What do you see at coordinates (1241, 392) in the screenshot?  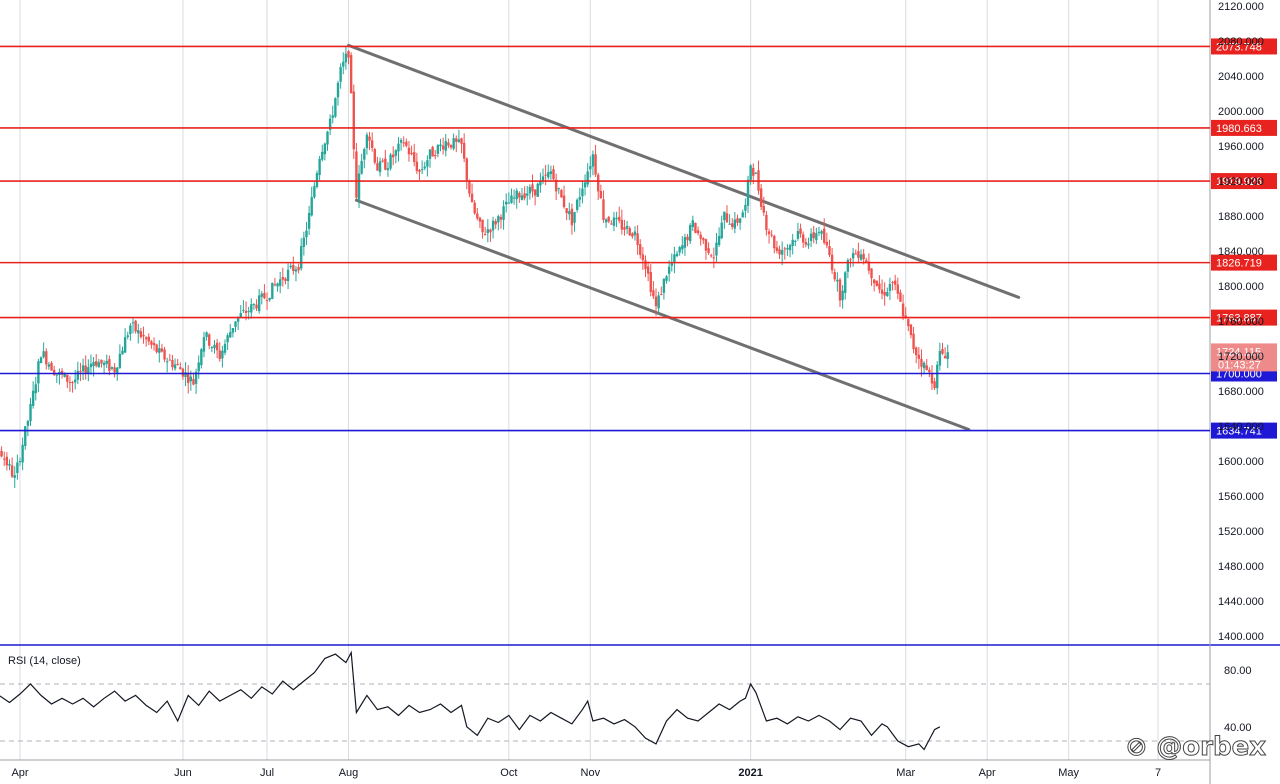 I see `price-tick-label: 1680.000` at bounding box center [1241, 392].